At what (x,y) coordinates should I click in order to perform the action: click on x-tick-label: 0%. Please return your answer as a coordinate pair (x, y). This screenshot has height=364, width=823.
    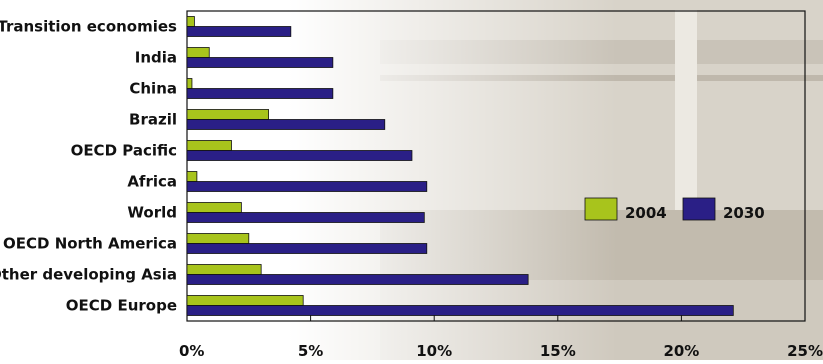
    Looking at the image, I should click on (191, 351).